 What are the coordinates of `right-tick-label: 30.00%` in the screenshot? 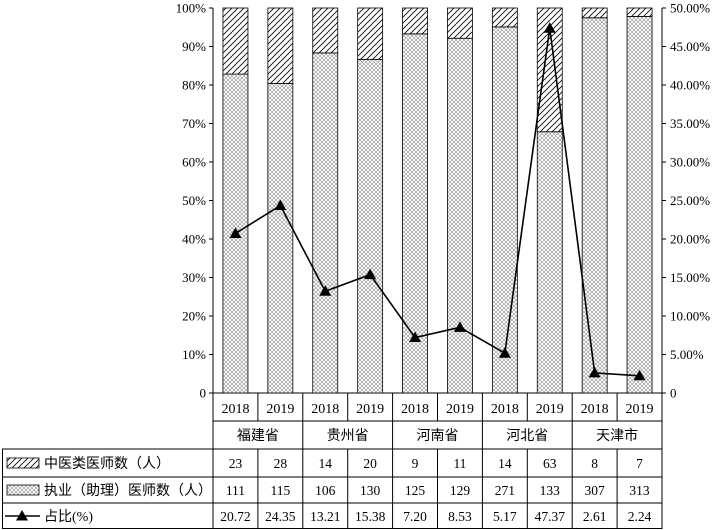 It's located at (690, 162).